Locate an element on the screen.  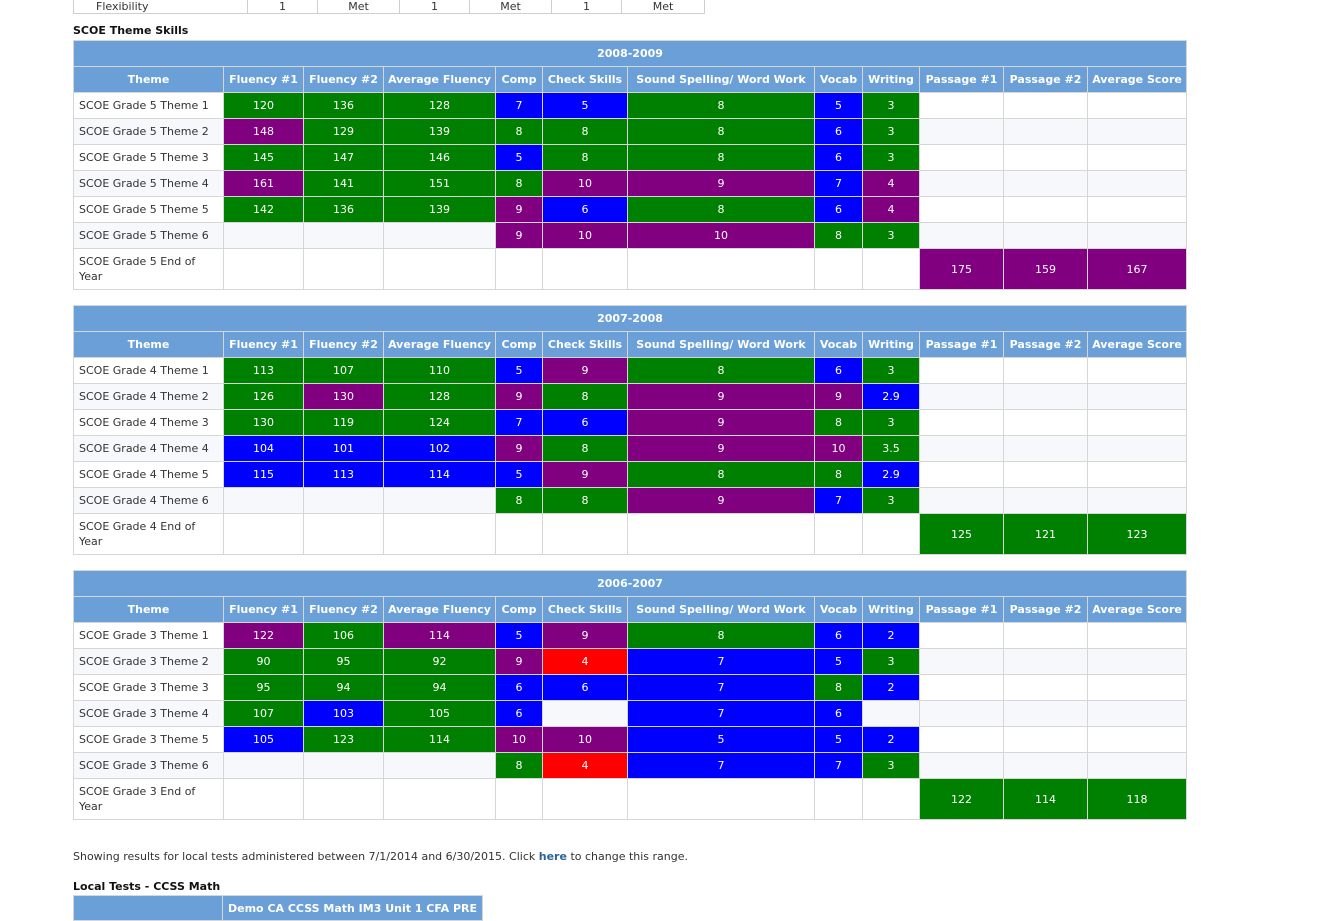
score-cell: 94 is located at coordinates (439, 687).